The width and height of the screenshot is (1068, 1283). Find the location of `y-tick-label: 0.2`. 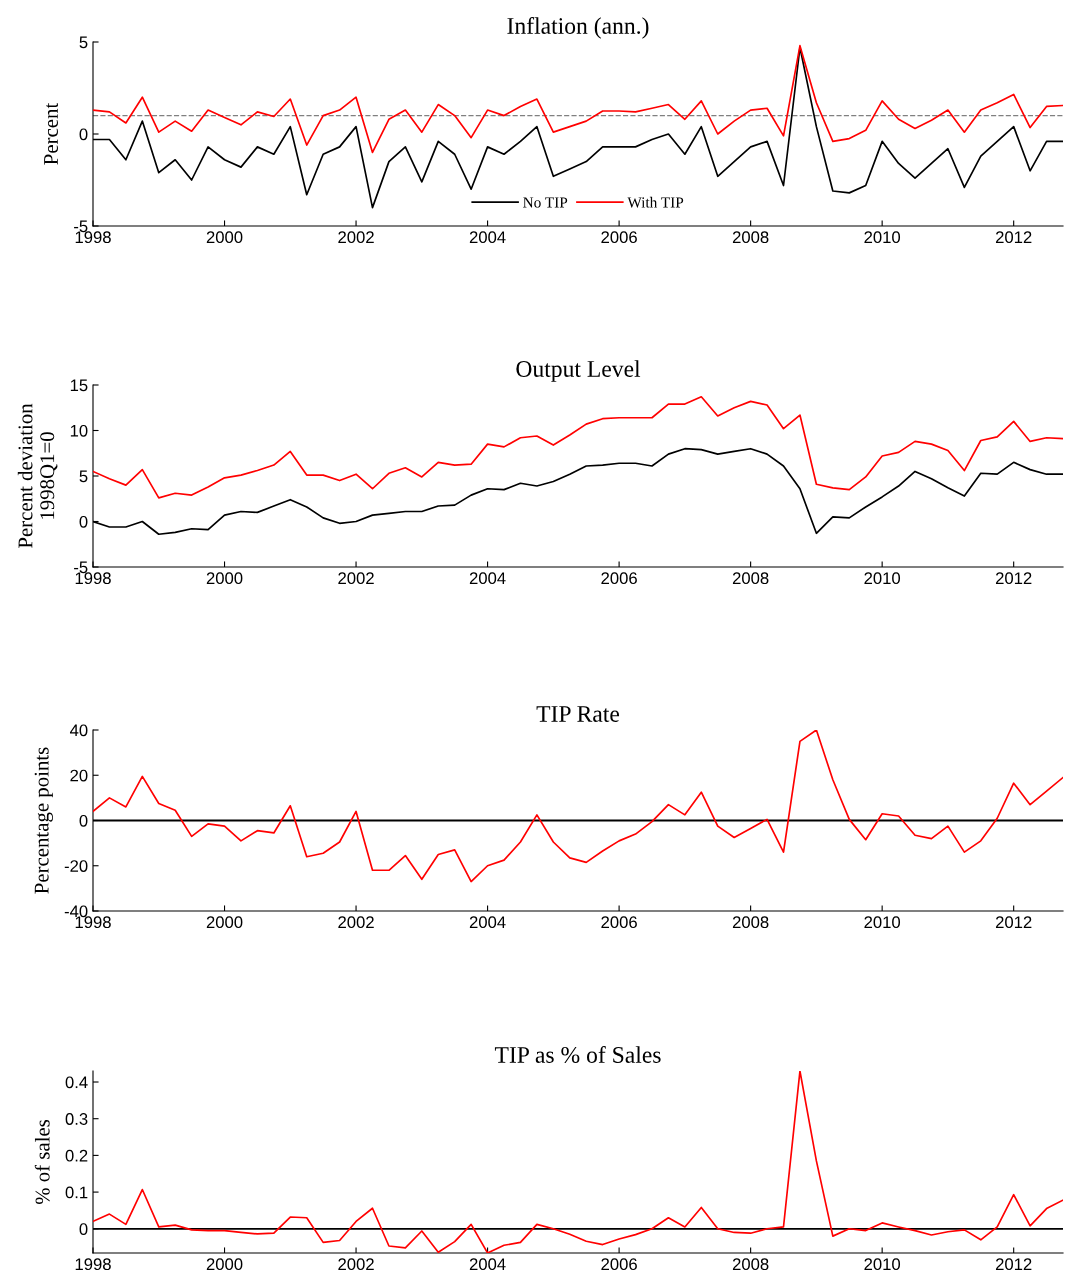

y-tick-label: 0.2 is located at coordinates (76, 1155).